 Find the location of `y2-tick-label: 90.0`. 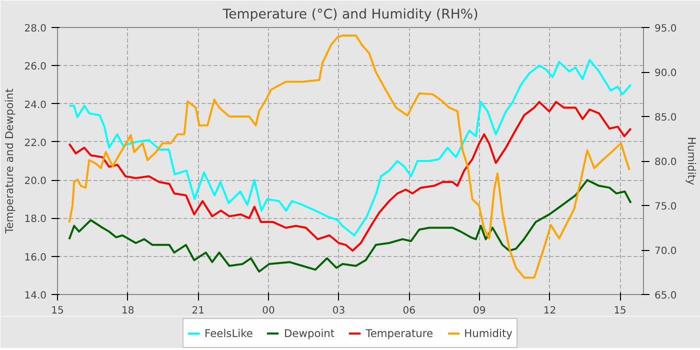

y2-tick-label: 90.0 is located at coordinates (665, 73).